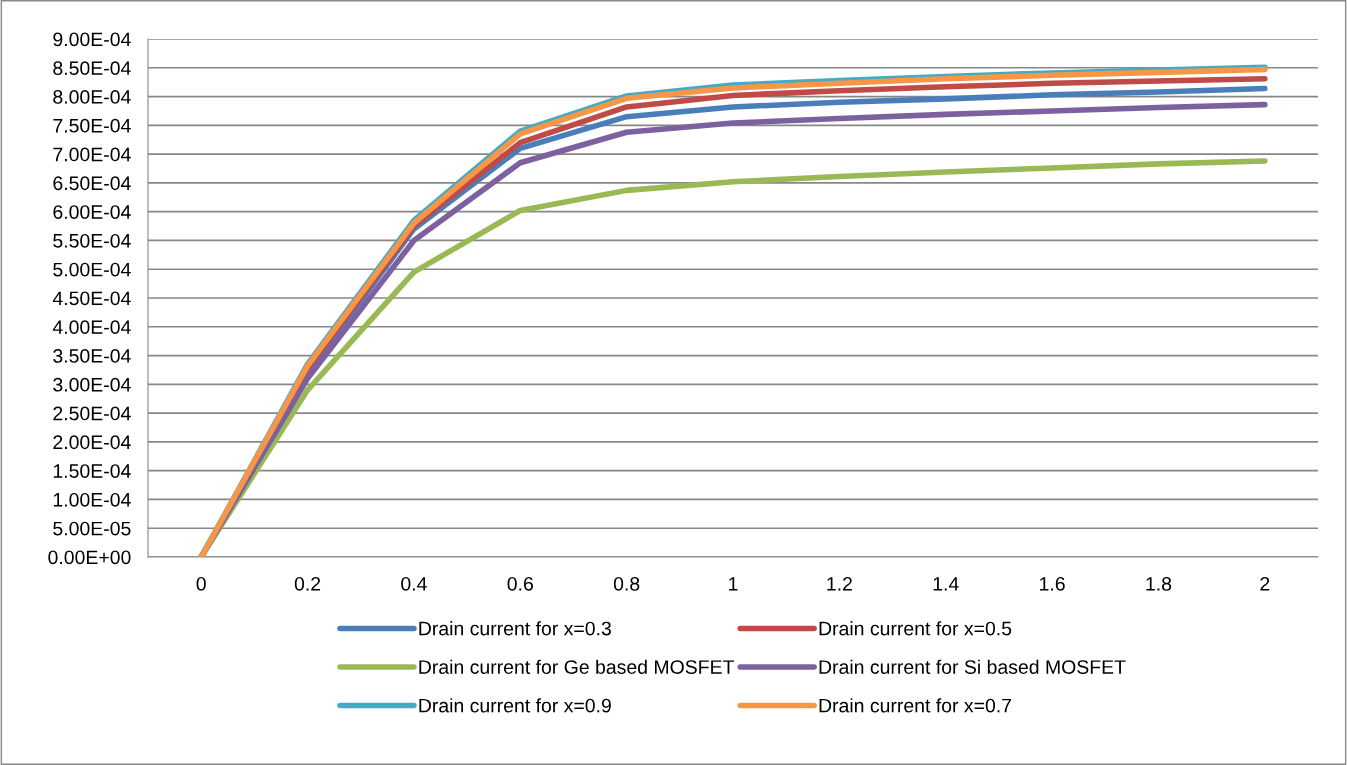  I want to click on x-tick-label: 1.8, so click(1159, 583).